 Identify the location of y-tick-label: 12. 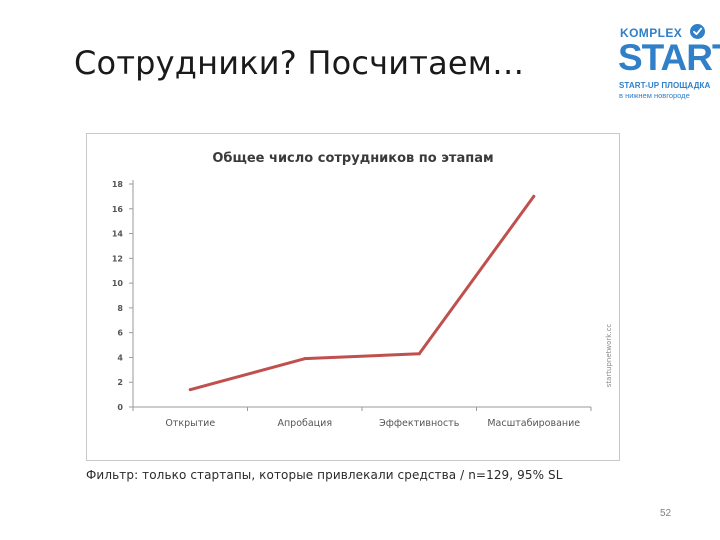
(117, 258).